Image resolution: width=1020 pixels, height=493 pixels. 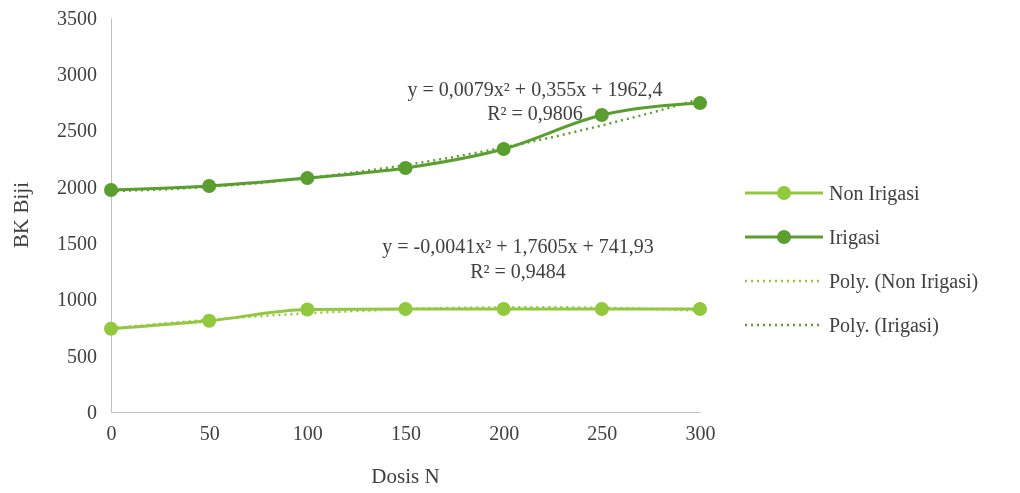 What do you see at coordinates (518, 271) in the screenshot?
I see `annotation: R² = 0,9484` at bounding box center [518, 271].